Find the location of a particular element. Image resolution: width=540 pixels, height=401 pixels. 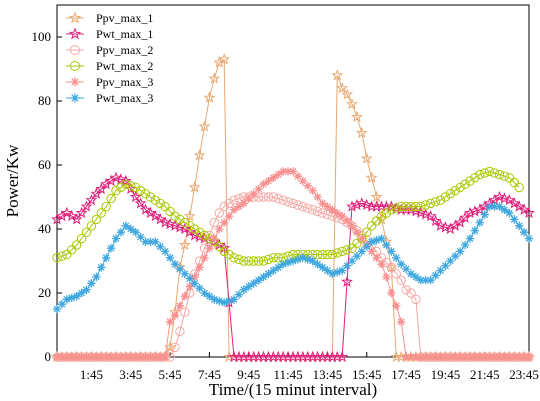

x-tick-label: 1:45 is located at coordinates (91, 374).